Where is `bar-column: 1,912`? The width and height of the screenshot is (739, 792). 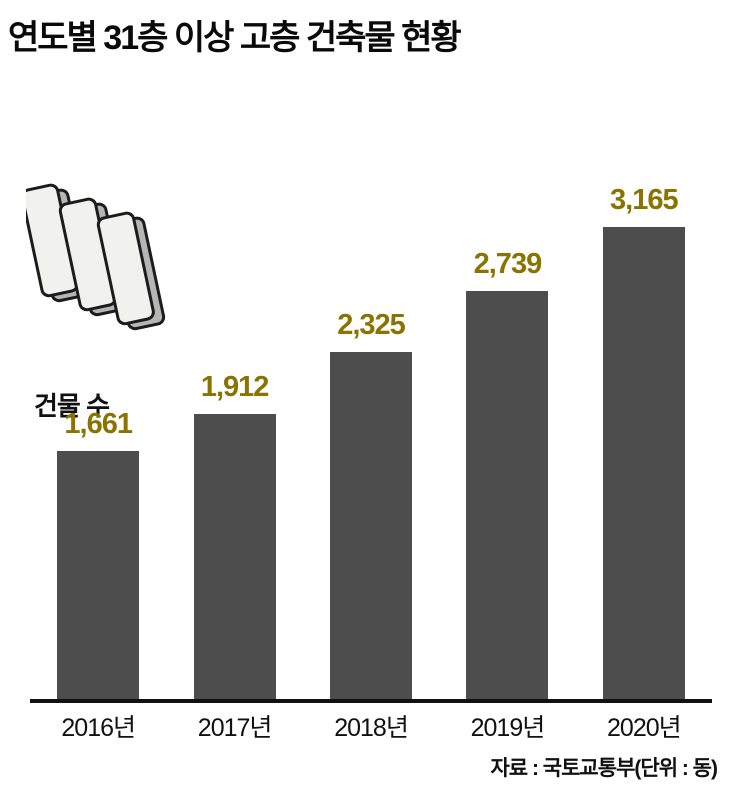 bar-column: 1,912 is located at coordinates (234, 535).